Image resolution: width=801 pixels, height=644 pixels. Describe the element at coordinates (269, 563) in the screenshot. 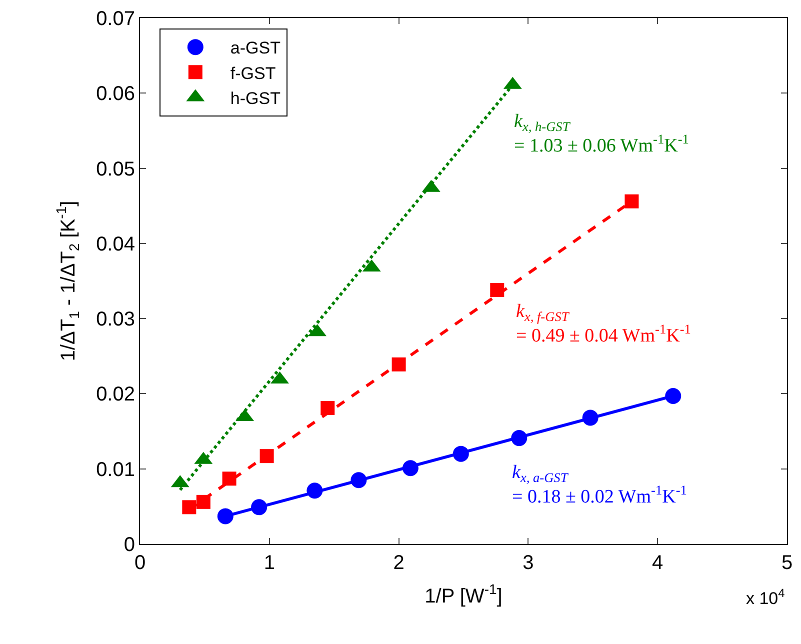

I see `x-tick-label: 1` at that location.